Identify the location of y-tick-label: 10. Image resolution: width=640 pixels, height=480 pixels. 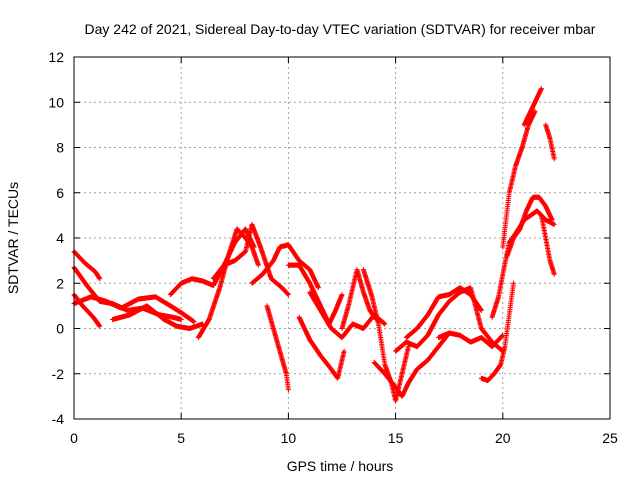
(56, 102).